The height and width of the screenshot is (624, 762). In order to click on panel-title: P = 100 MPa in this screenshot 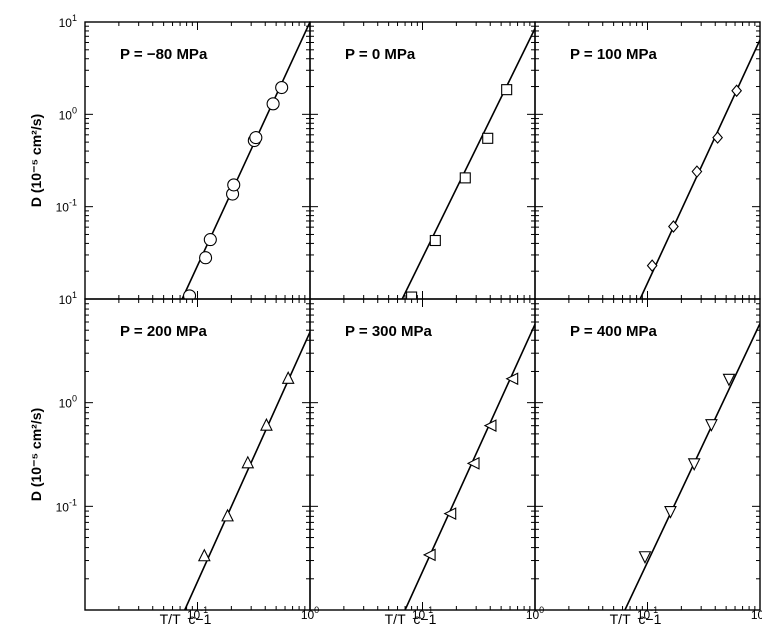, I will do `click(614, 54)`.